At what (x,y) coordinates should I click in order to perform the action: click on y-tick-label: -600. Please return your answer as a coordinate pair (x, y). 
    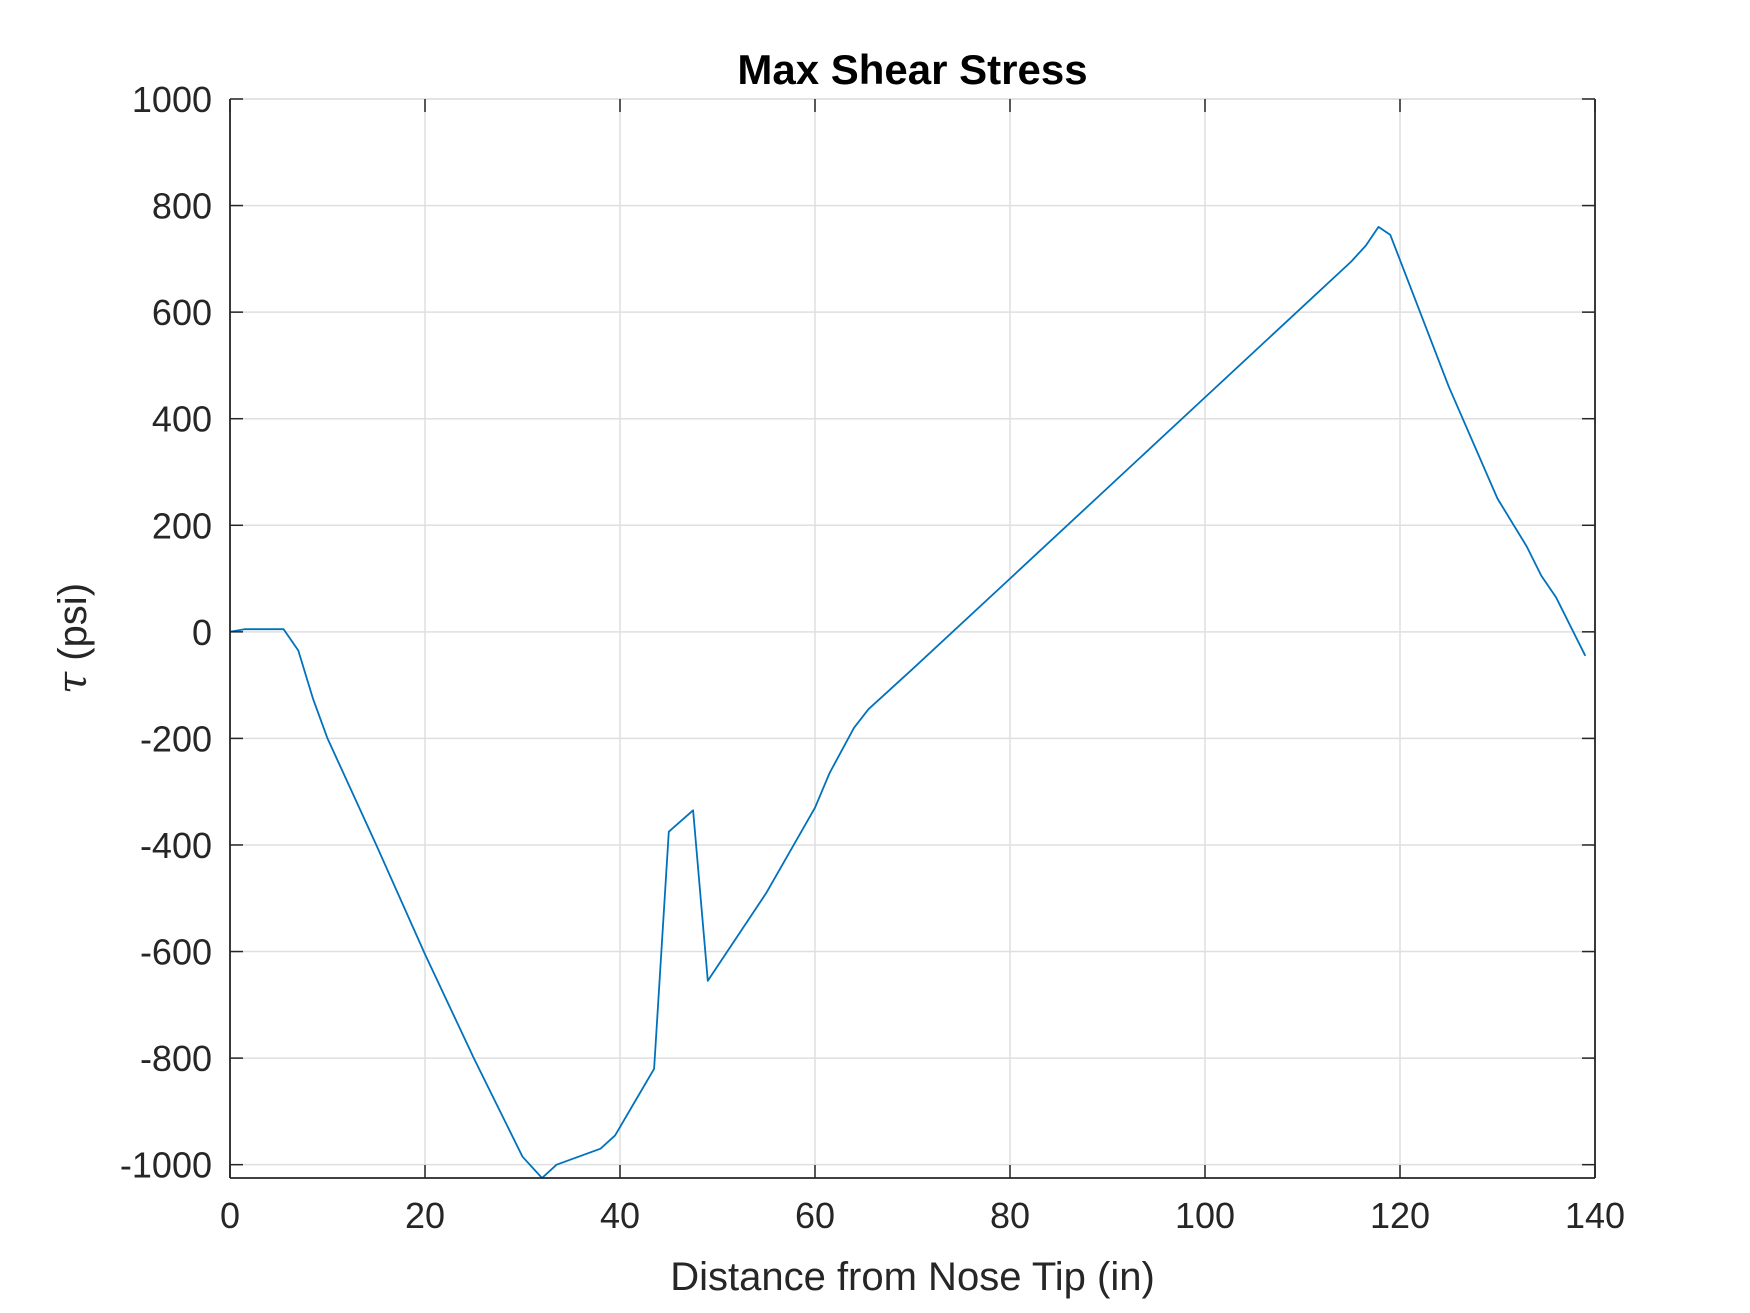
    Looking at the image, I should click on (176, 952).